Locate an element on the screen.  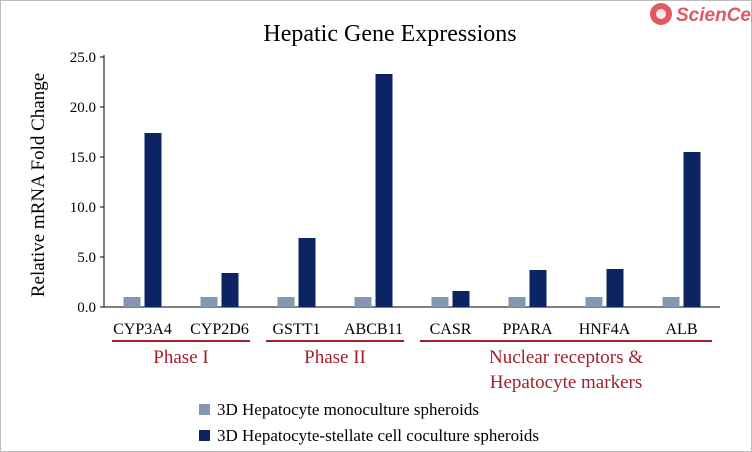
x-tick-label: ALB is located at coordinates (682, 329).